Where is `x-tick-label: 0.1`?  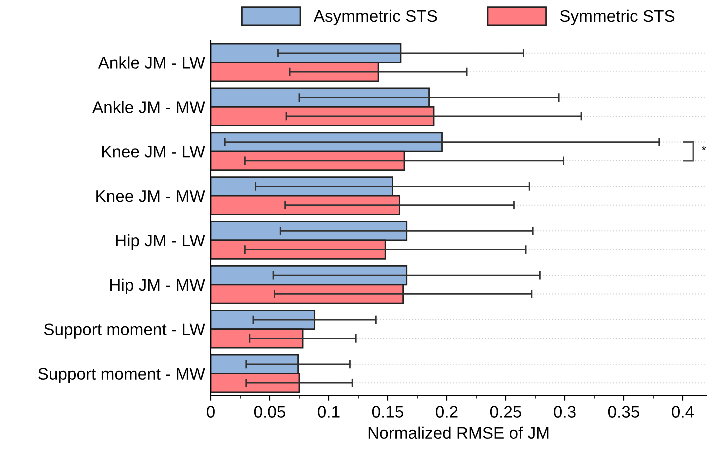 x-tick-label: 0.1 is located at coordinates (329, 412).